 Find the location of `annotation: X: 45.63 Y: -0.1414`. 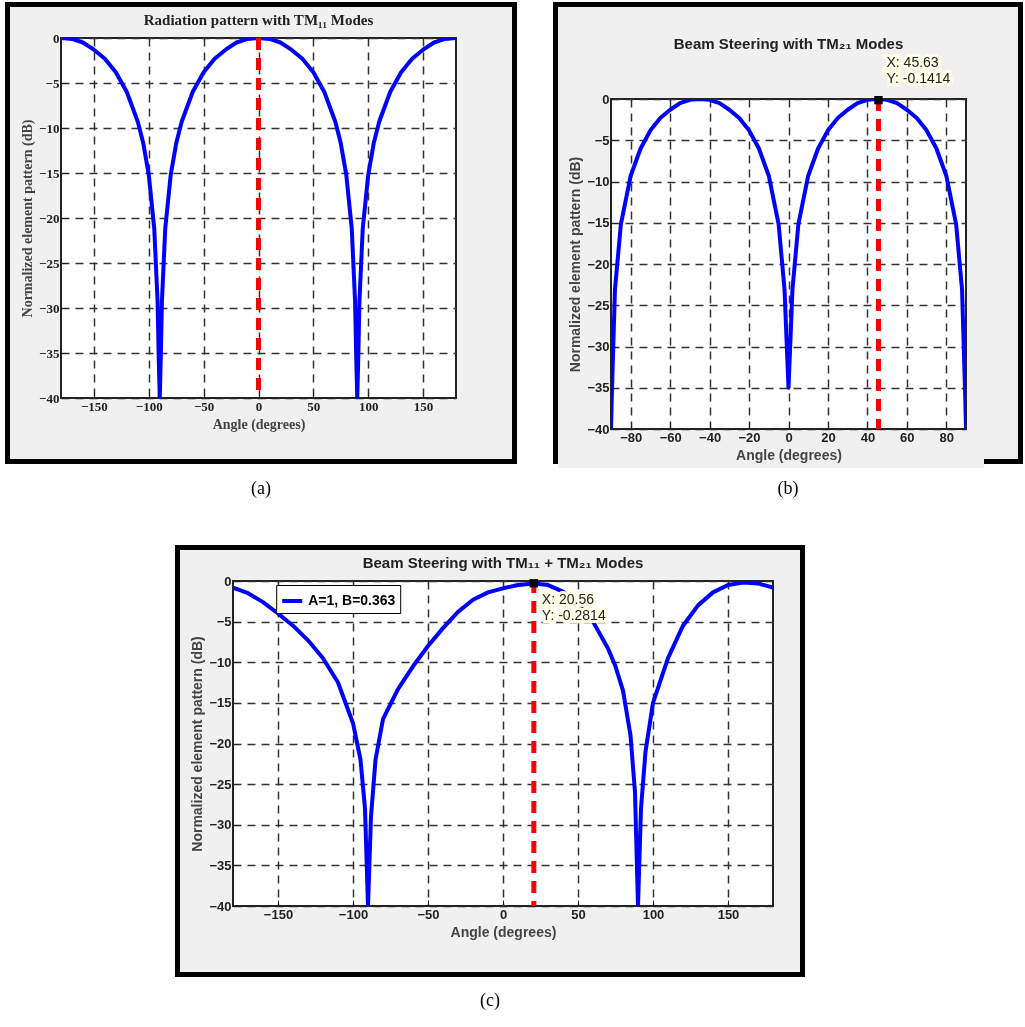

annotation: X: 45.63 Y: -0.1414 is located at coordinates (918, 70).